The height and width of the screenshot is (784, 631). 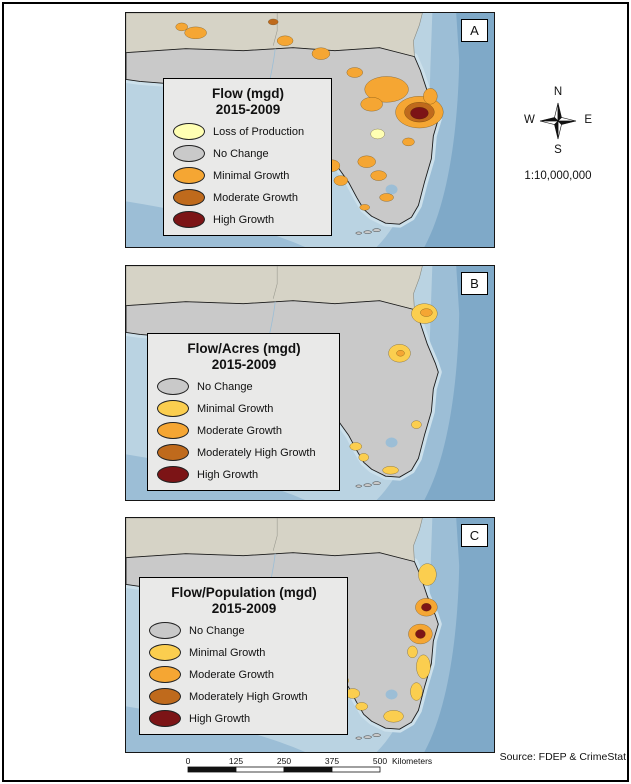 I want to click on scale-bar-unit-label: Kilometers, so click(x=412, y=761).